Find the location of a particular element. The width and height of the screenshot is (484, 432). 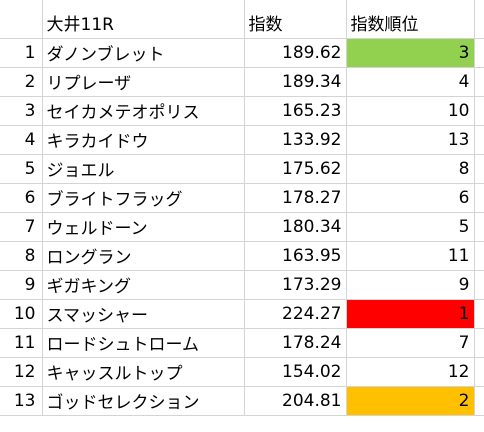

table-row: 2 リプレーザ 189.34 4 is located at coordinates (242, 82).